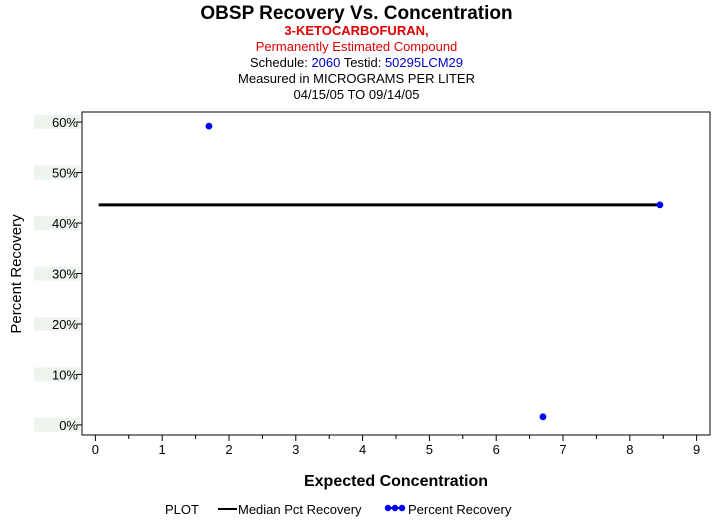 This screenshot has height=523, width=713. What do you see at coordinates (182, 509) in the screenshot?
I see `legend-plot-label: PLOT` at bounding box center [182, 509].